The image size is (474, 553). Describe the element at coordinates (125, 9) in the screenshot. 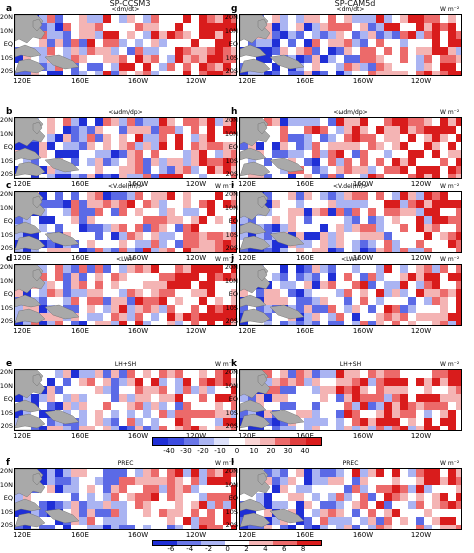

I see `panel-variable: <dm/dt>` at that location.